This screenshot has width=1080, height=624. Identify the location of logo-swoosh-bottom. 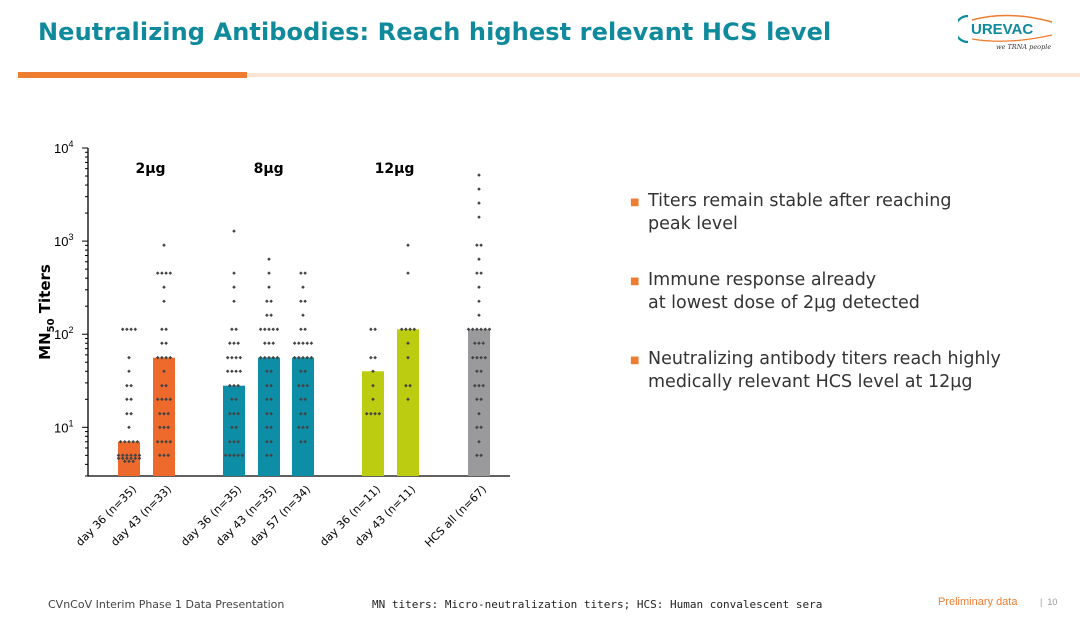
(1012, 38).